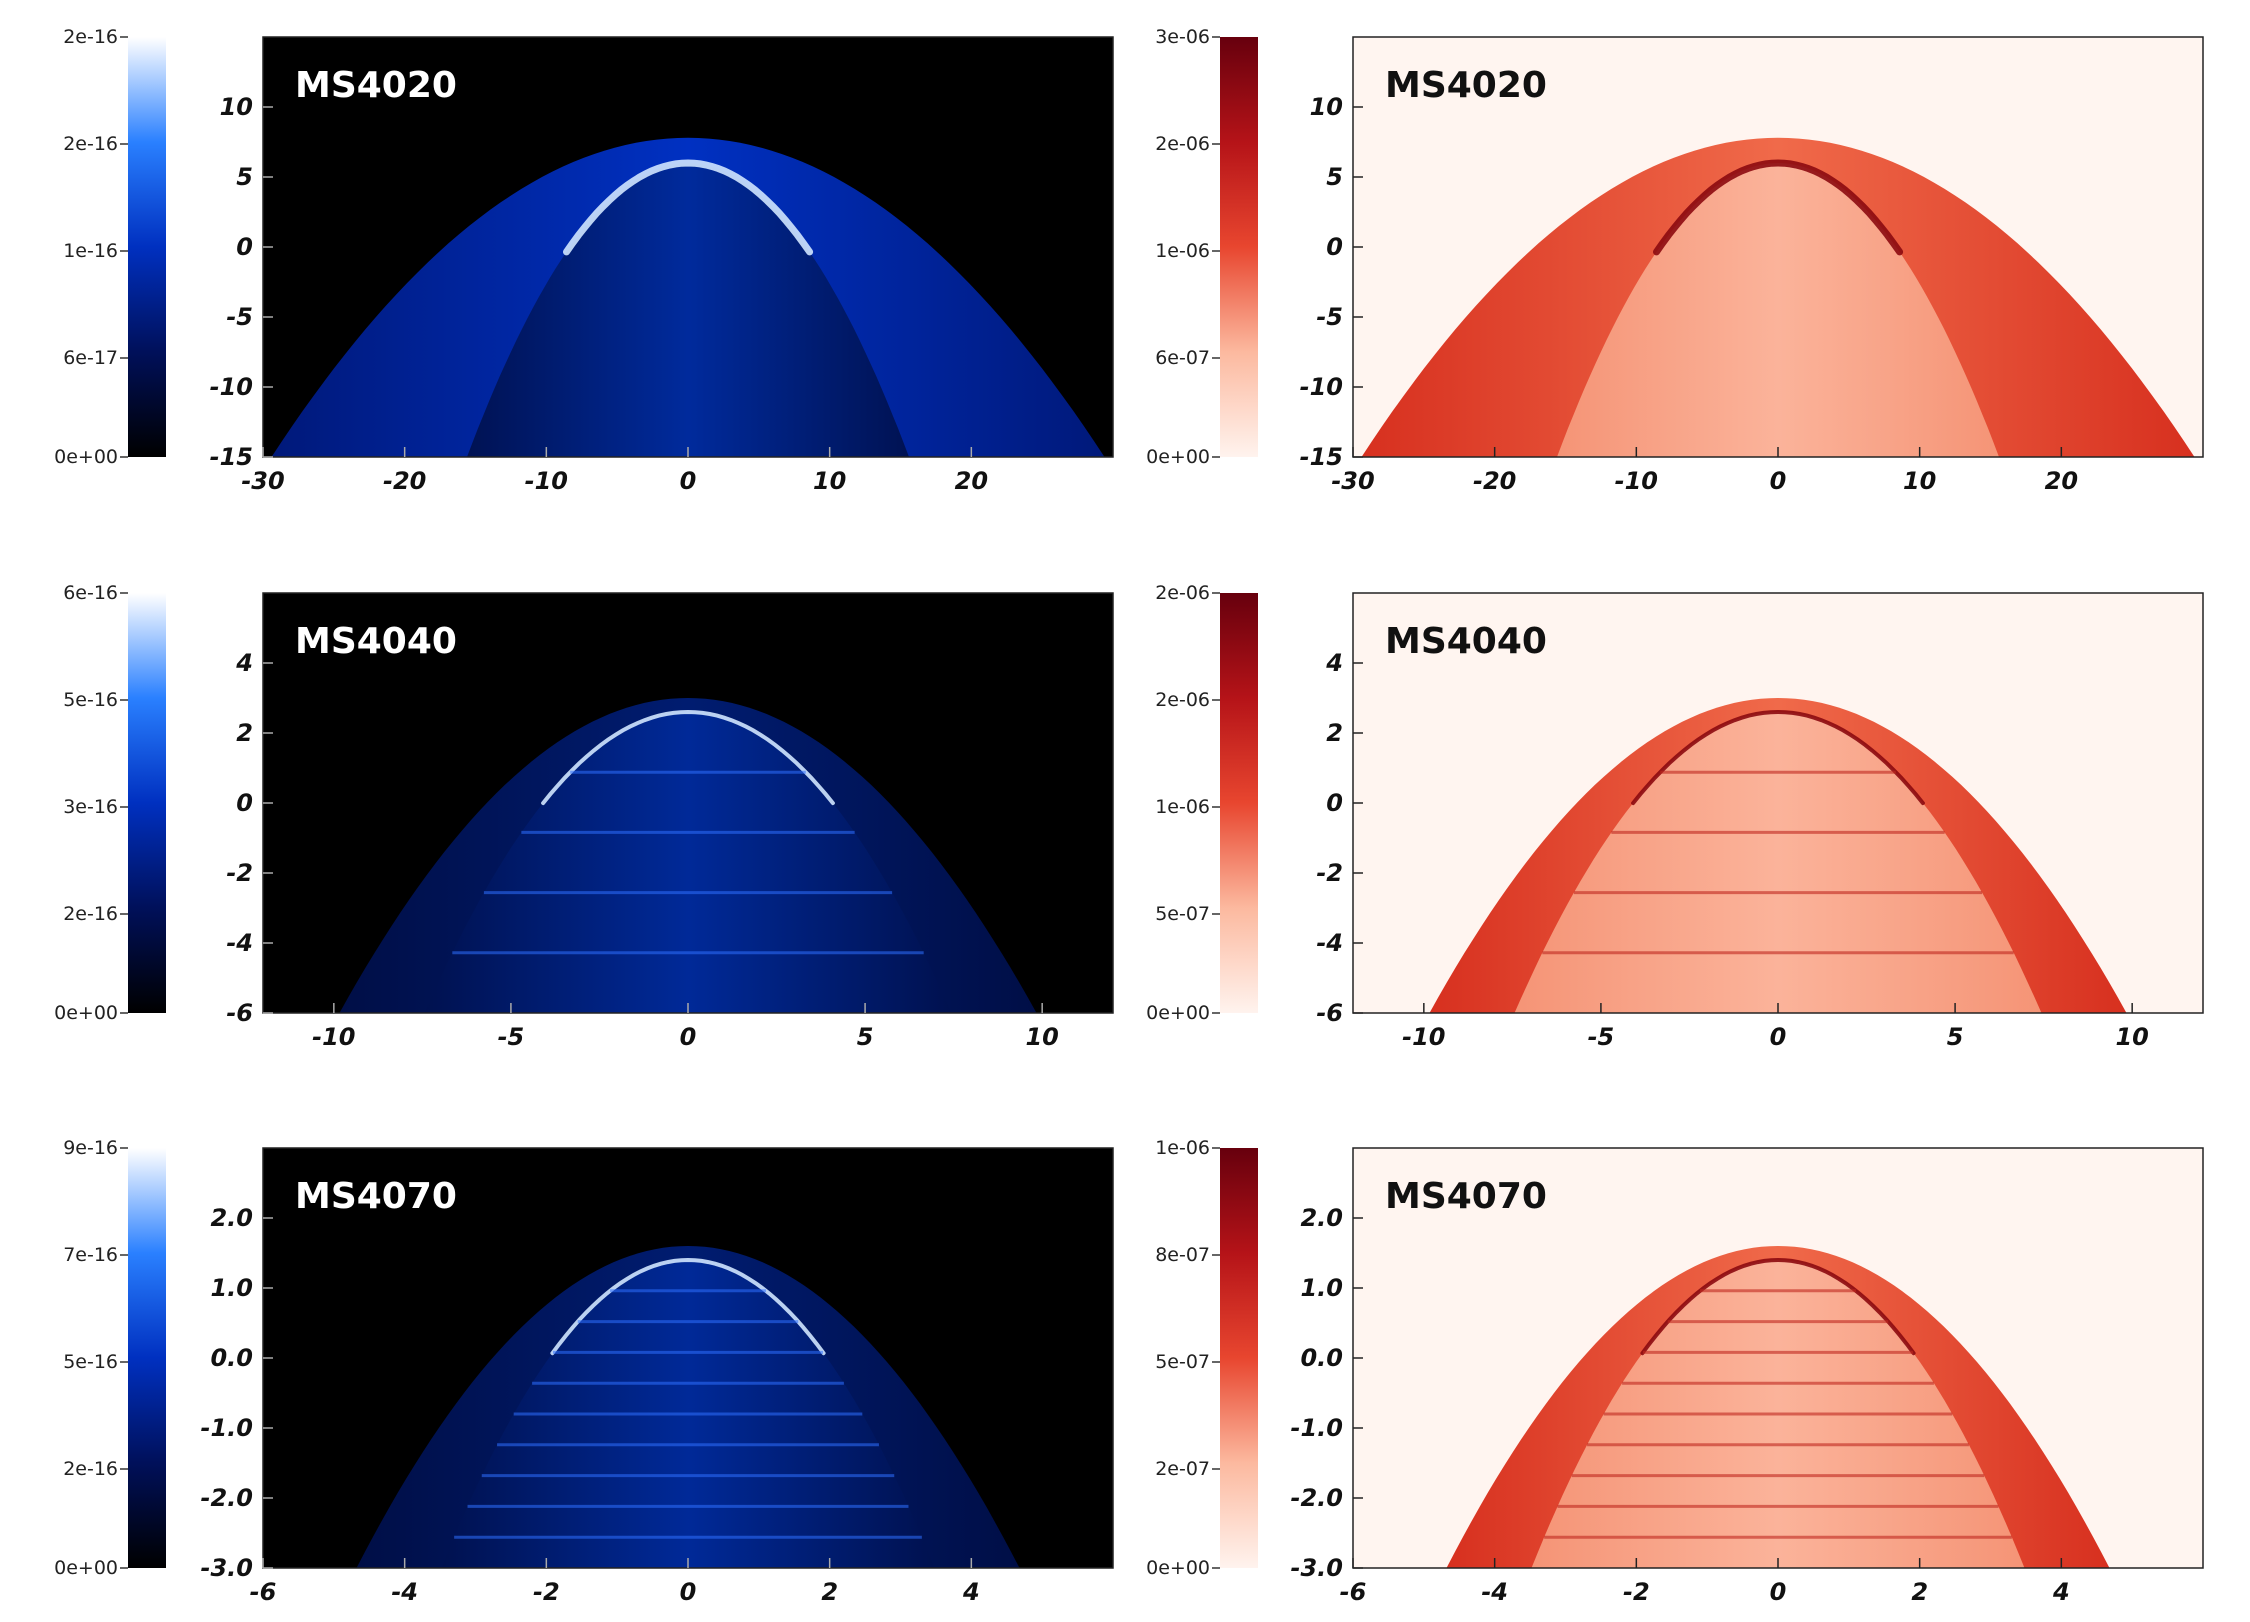 The height and width of the screenshot is (1622, 2250). I want to click on y-tick-label: -5, so click(239, 317).